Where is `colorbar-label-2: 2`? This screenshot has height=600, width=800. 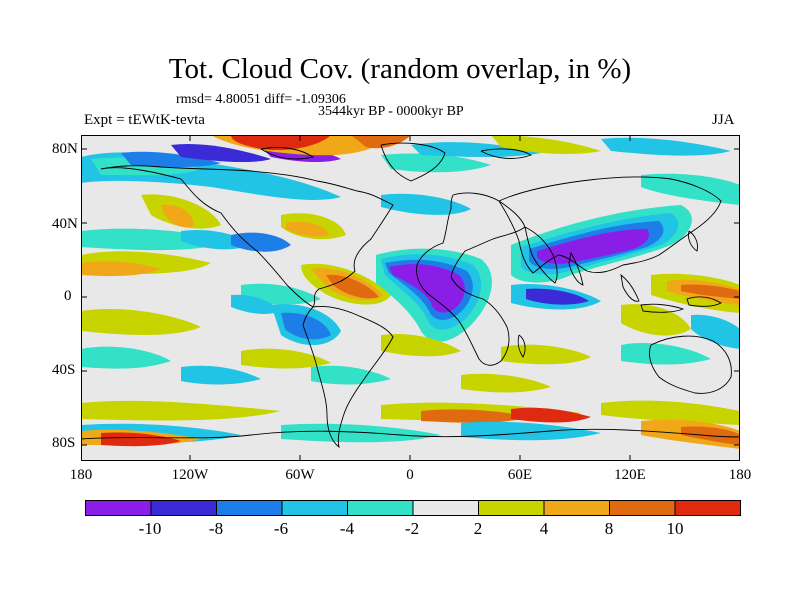
colorbar-label-2: 2 is located at coordinates (478, 528).